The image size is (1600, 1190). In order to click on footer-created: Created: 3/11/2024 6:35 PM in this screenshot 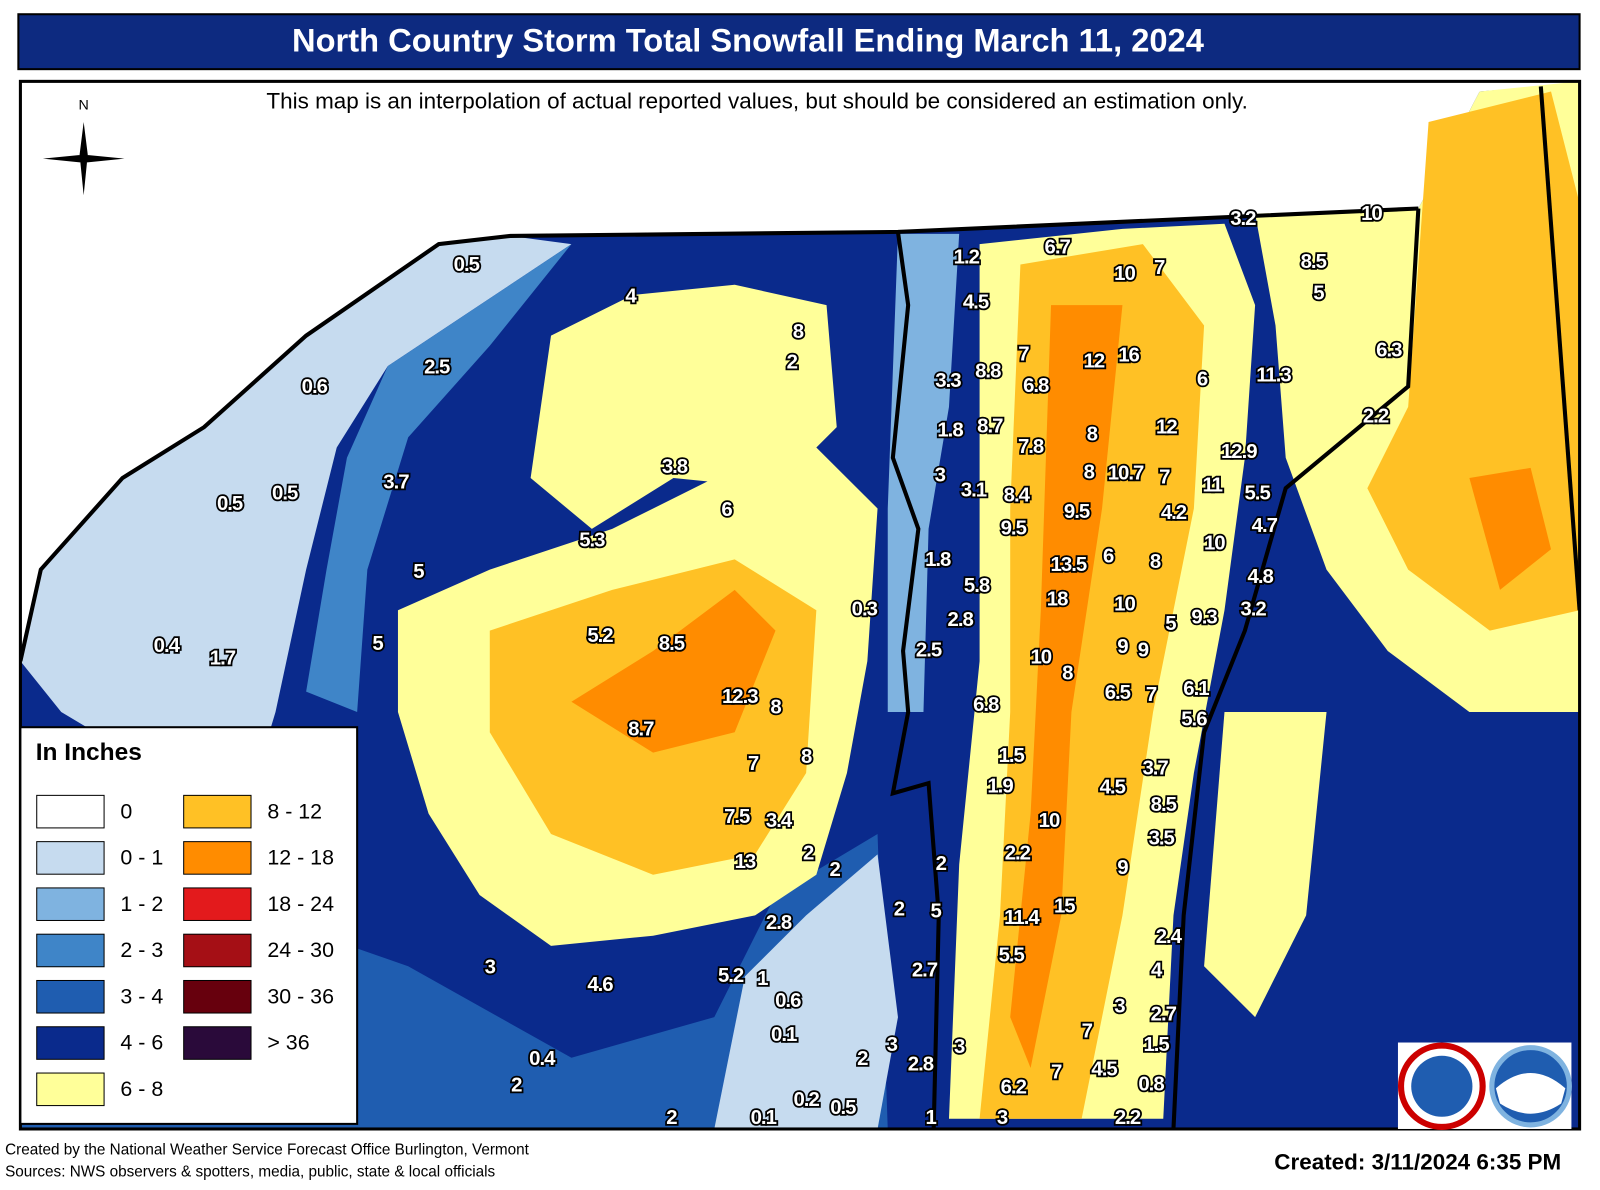, I will do `click(1417, 1162)`.